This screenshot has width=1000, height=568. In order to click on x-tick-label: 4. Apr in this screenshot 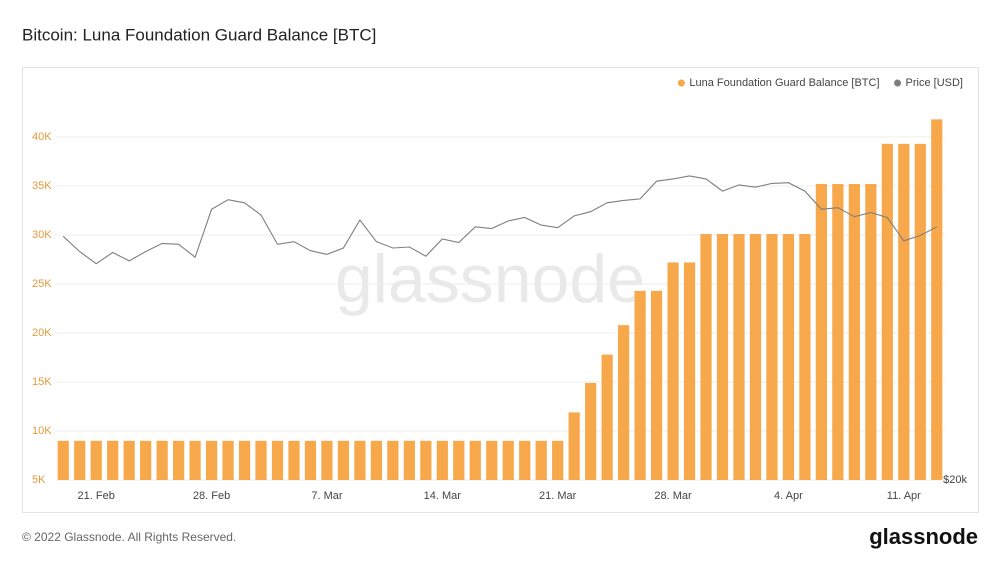, I will do `click(788, 496)`.